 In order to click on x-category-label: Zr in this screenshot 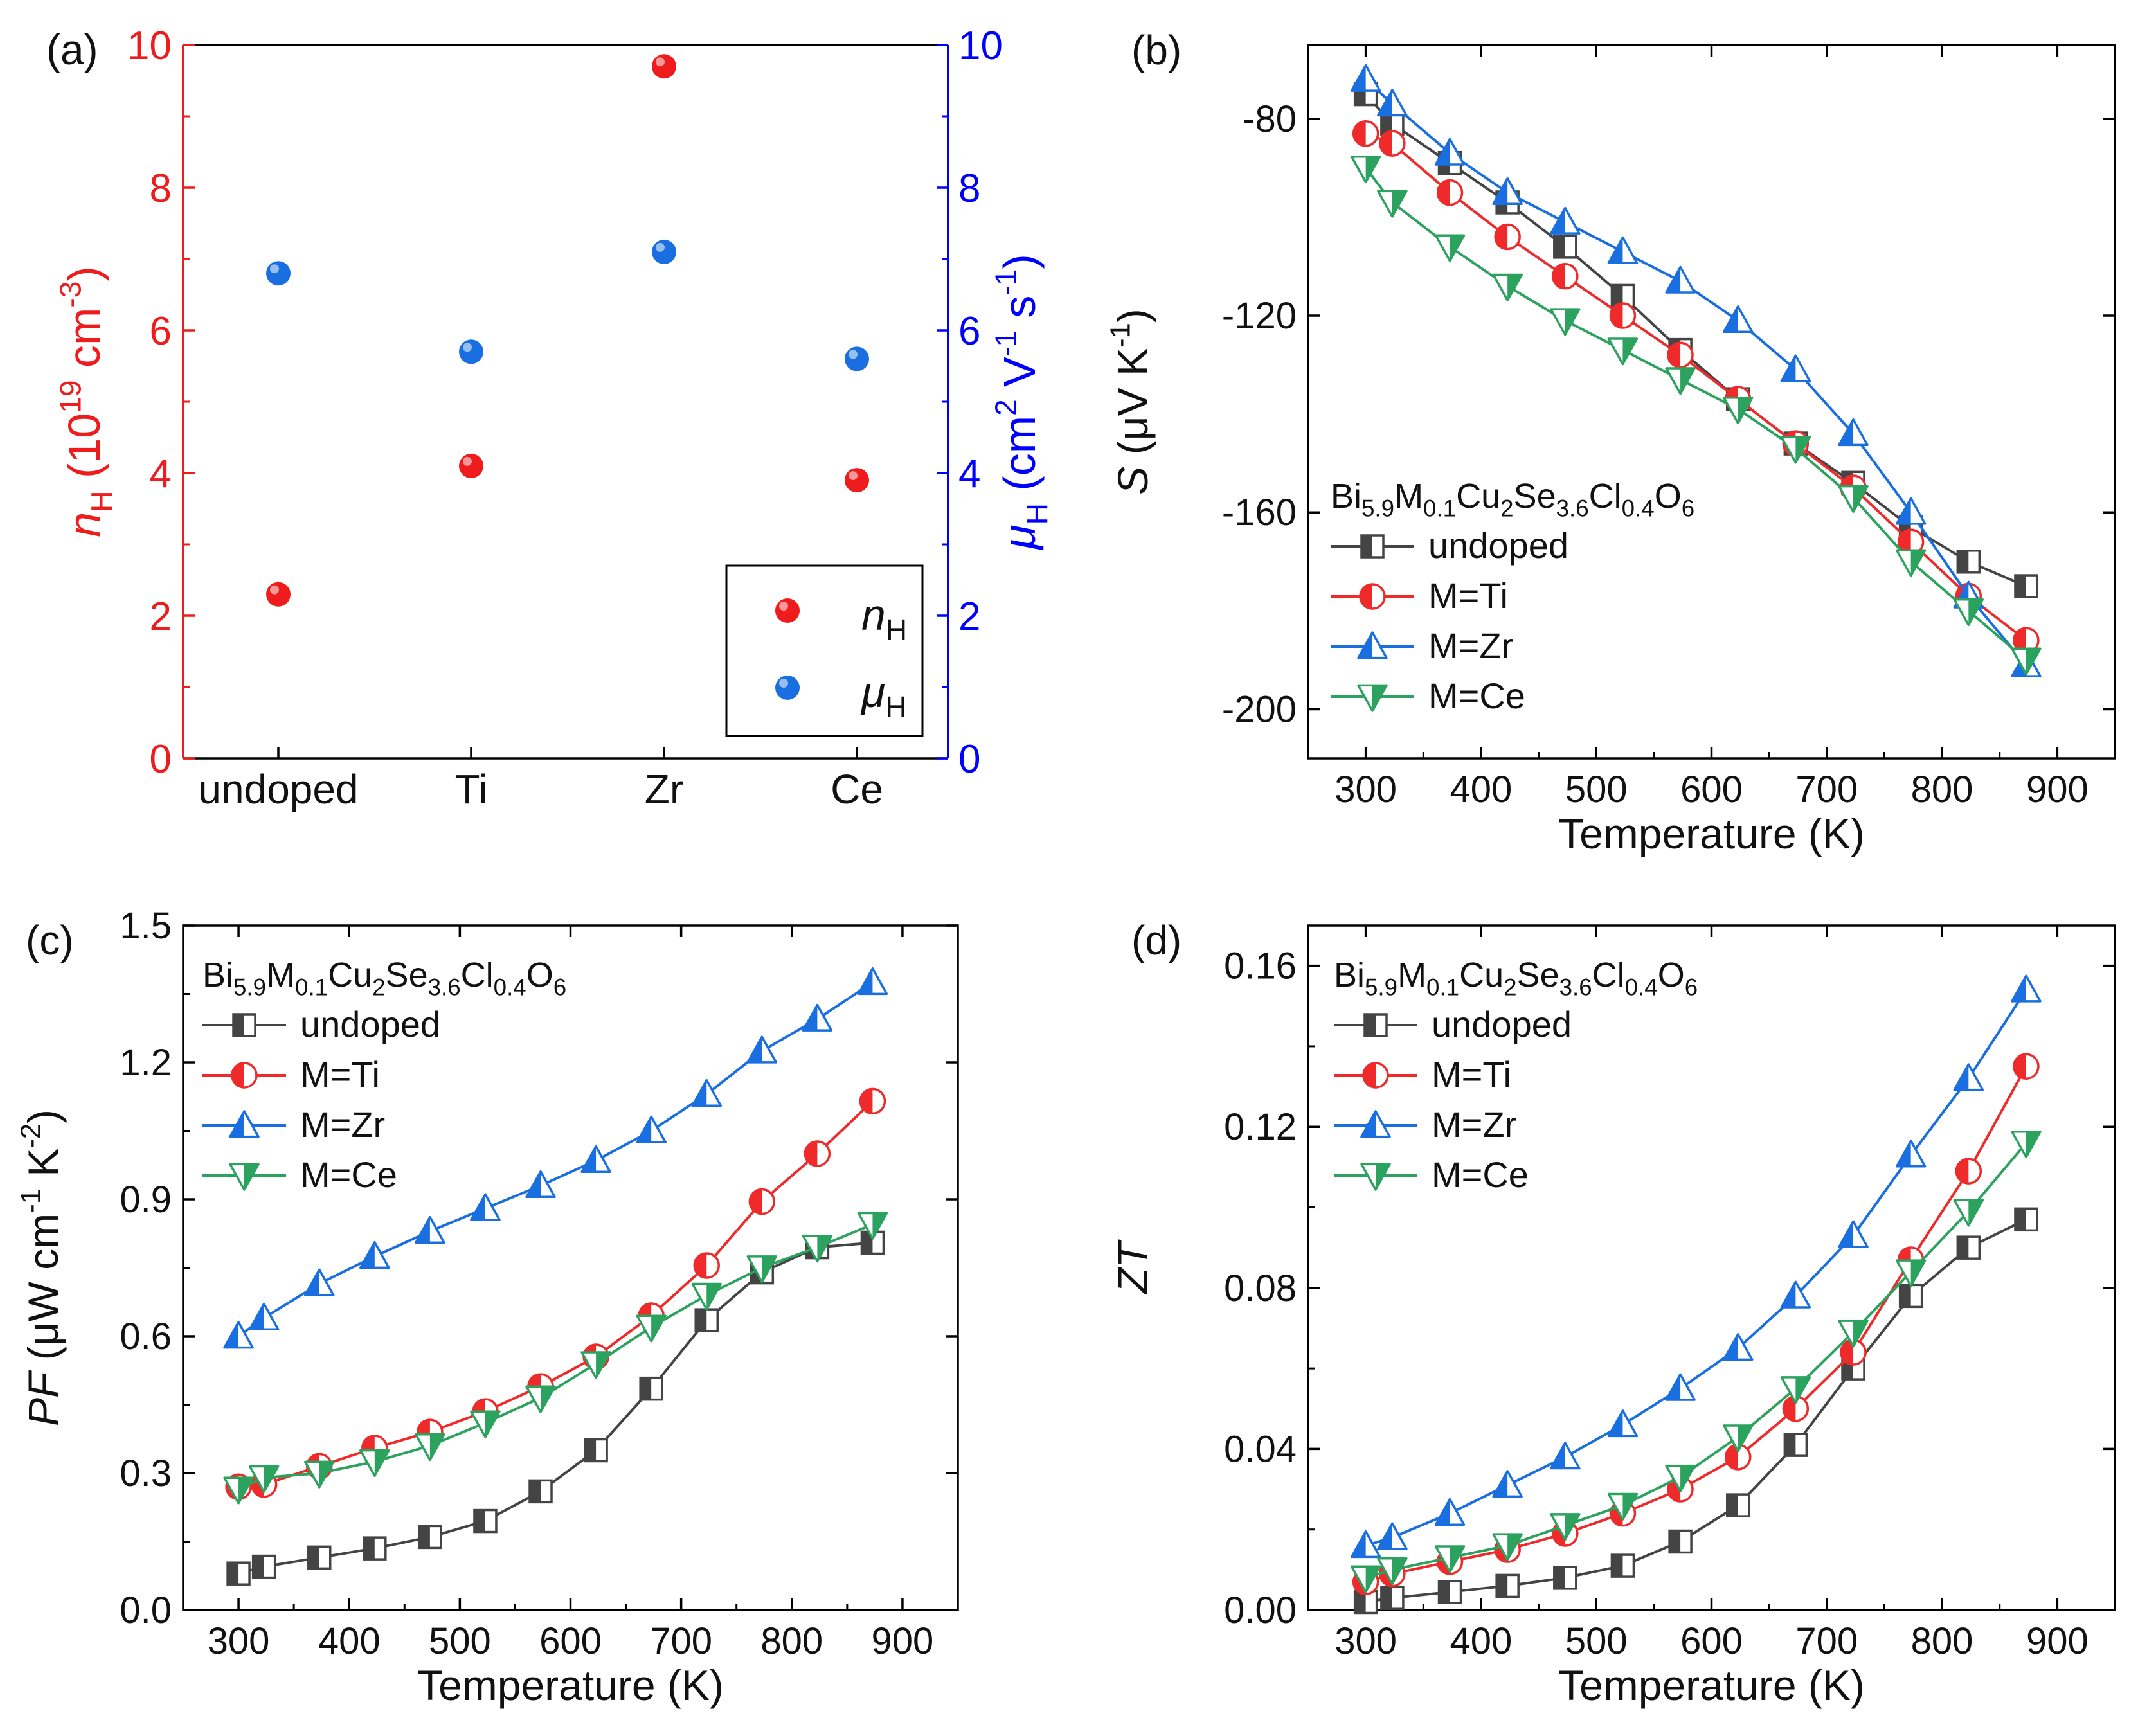, I will do `click(664, 789)`.